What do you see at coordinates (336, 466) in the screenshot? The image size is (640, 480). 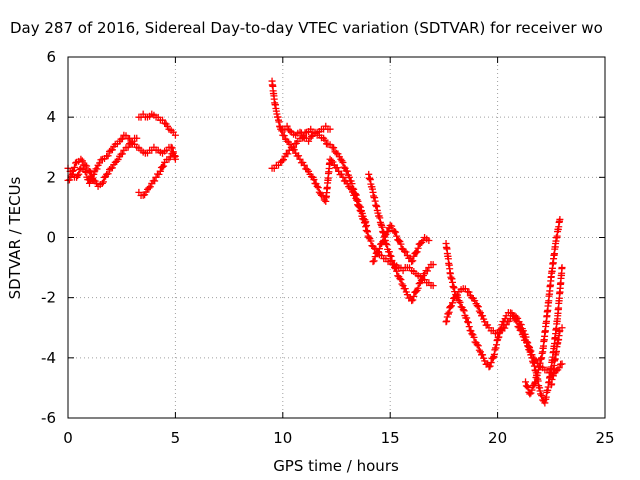 I see `x-axis-label: GPS time / hours` at bounding box center [336, 466].